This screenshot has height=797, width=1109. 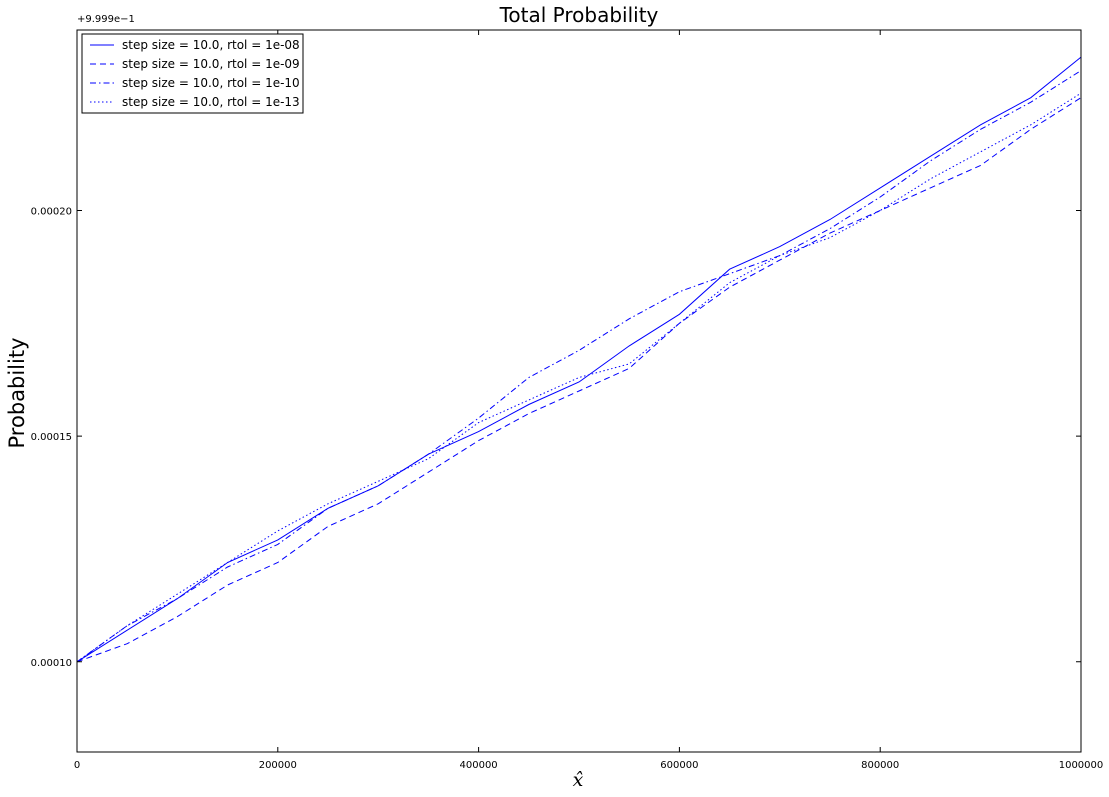 What do you see at coordinates (211, 102) in the screenshot?
I see `legend-label-4: step size = 10.0, rtol = 1e-13` at bounding box center [211, 102].